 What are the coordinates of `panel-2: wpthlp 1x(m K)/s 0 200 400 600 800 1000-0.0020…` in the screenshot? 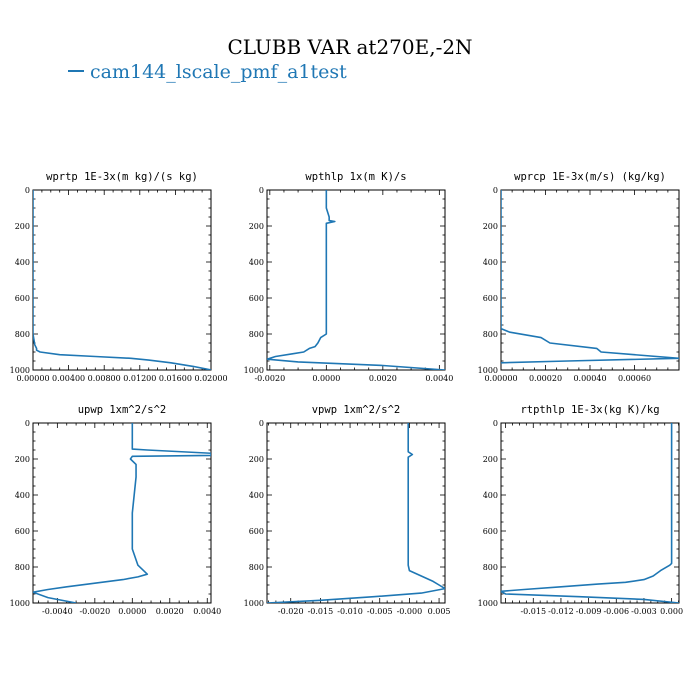 It's located at (349, 277).